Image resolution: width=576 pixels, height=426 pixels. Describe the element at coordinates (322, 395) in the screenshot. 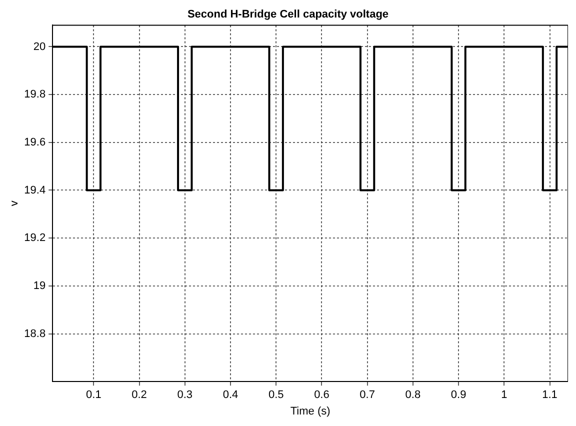

I see `x-tick-label: 0.6` at that location.